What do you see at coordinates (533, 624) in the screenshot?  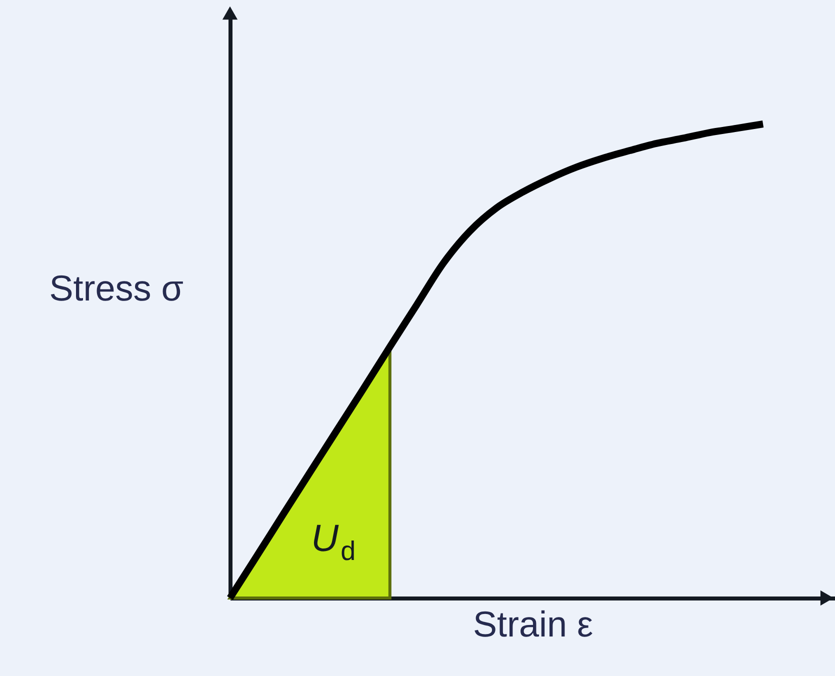 I see `x-axis-title: Strain ε` at bounding box center [533, 624].